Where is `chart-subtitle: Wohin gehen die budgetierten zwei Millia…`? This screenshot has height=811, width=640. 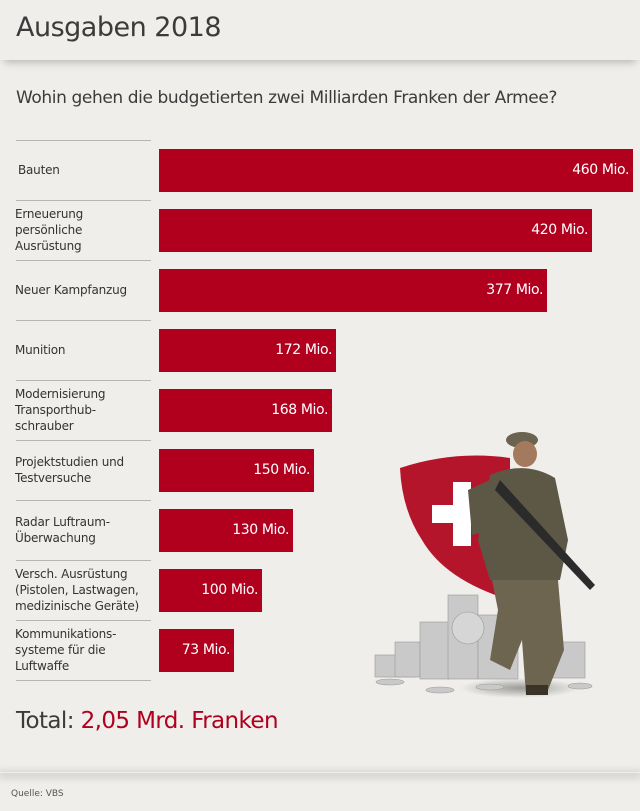 chart-subtitle: Wohin gehen die budgetierten zwei Millia… is located at coordinates (287, 98).